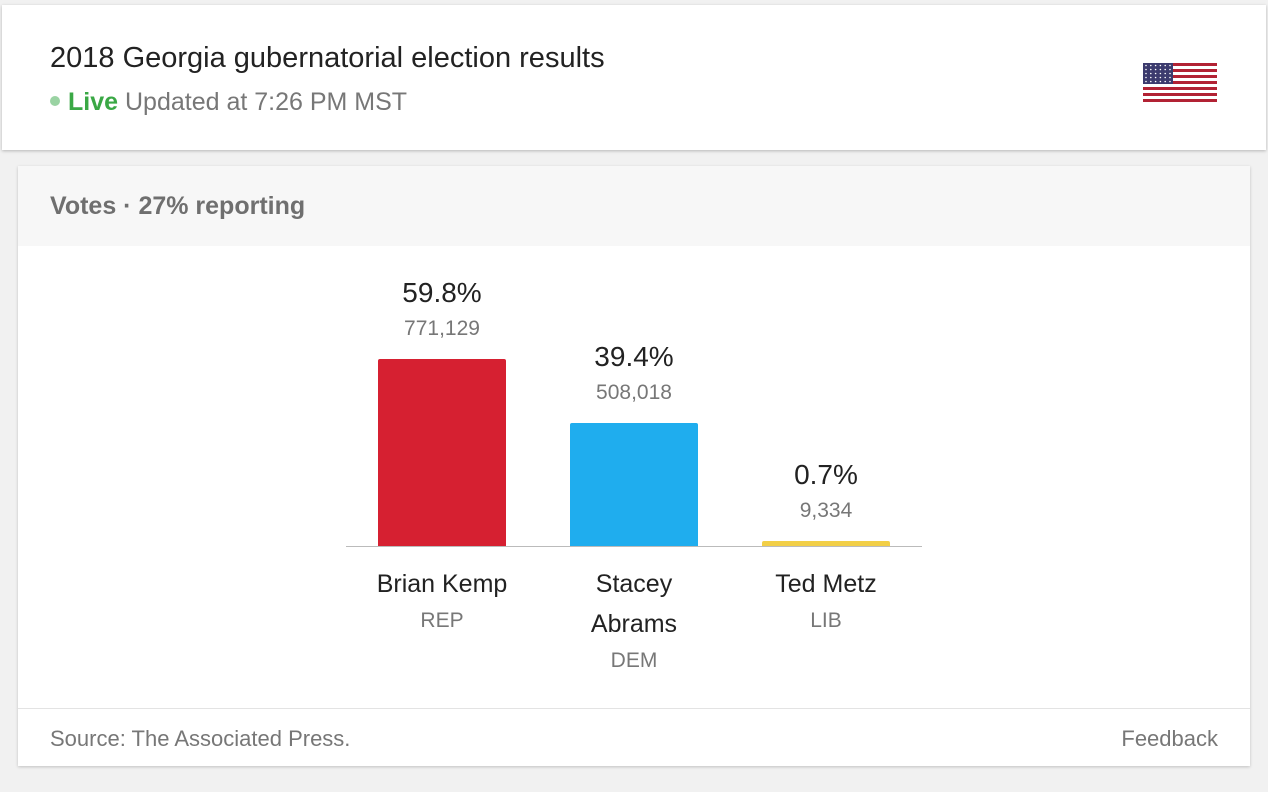 Image resolution: width=1268 pixels, height=792 pixels. I want to click on party-label: LIB, so click(826, 620).